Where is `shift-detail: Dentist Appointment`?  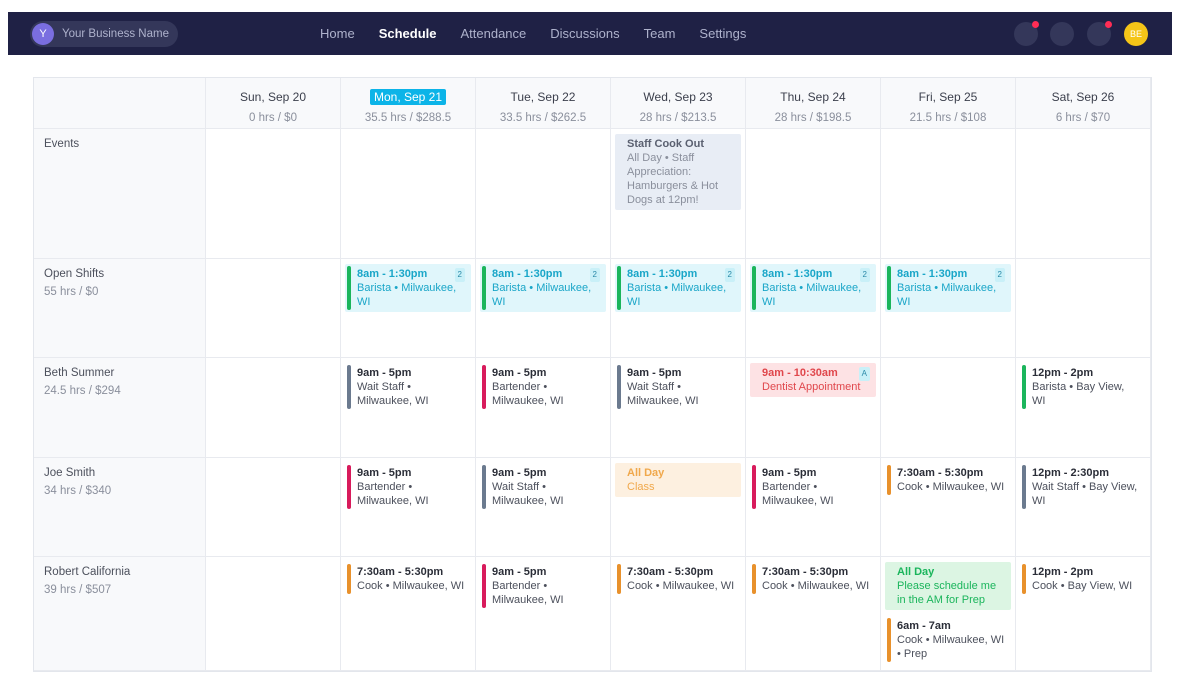
shift-detail: Dentist Appointment is located at coordinates (811, 387).